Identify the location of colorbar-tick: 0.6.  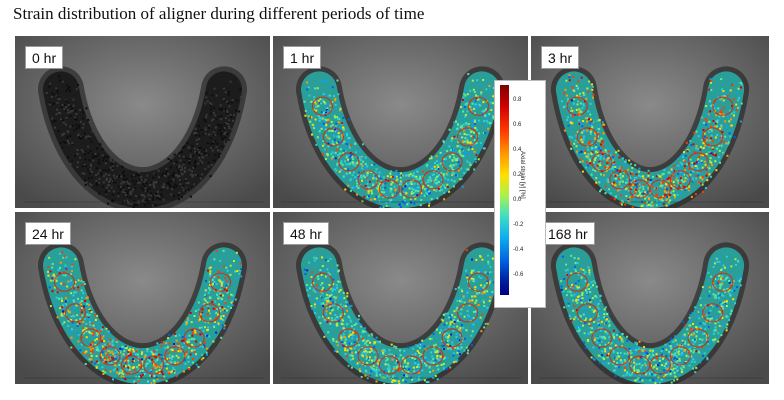
(517, 125).